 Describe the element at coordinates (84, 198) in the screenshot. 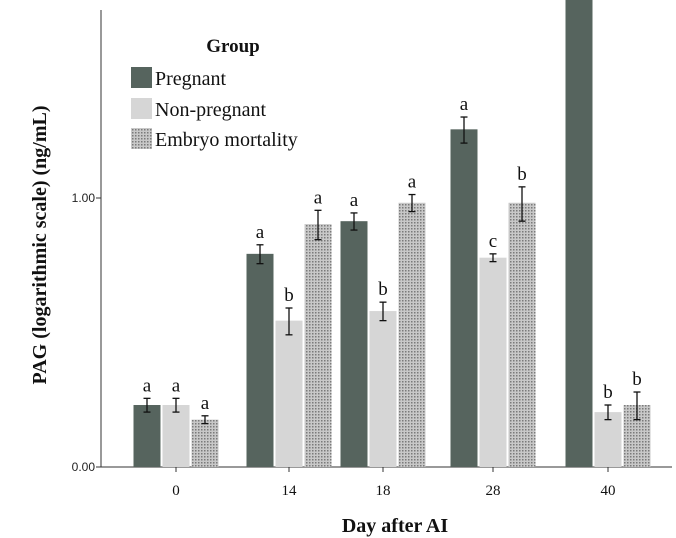

I see `y-tick-label: 1.00` at that location.